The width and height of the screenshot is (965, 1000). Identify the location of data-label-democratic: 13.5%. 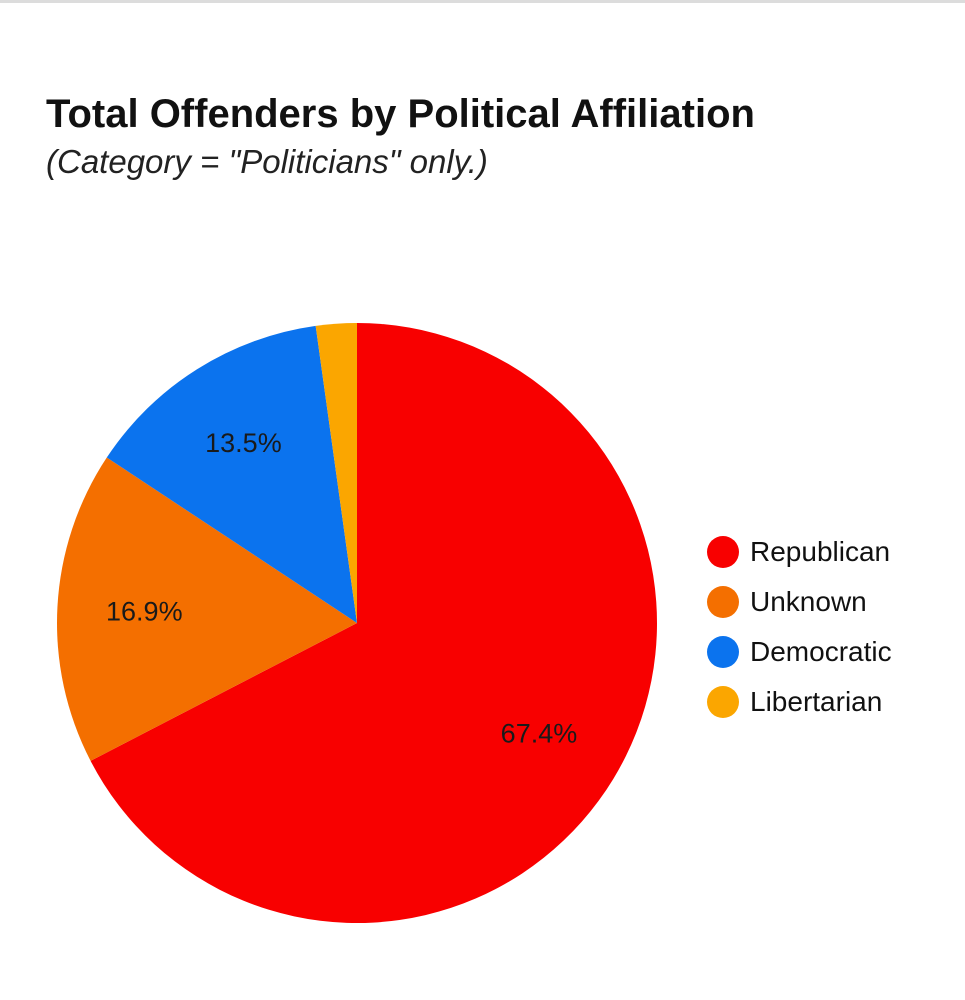
(243, 443).